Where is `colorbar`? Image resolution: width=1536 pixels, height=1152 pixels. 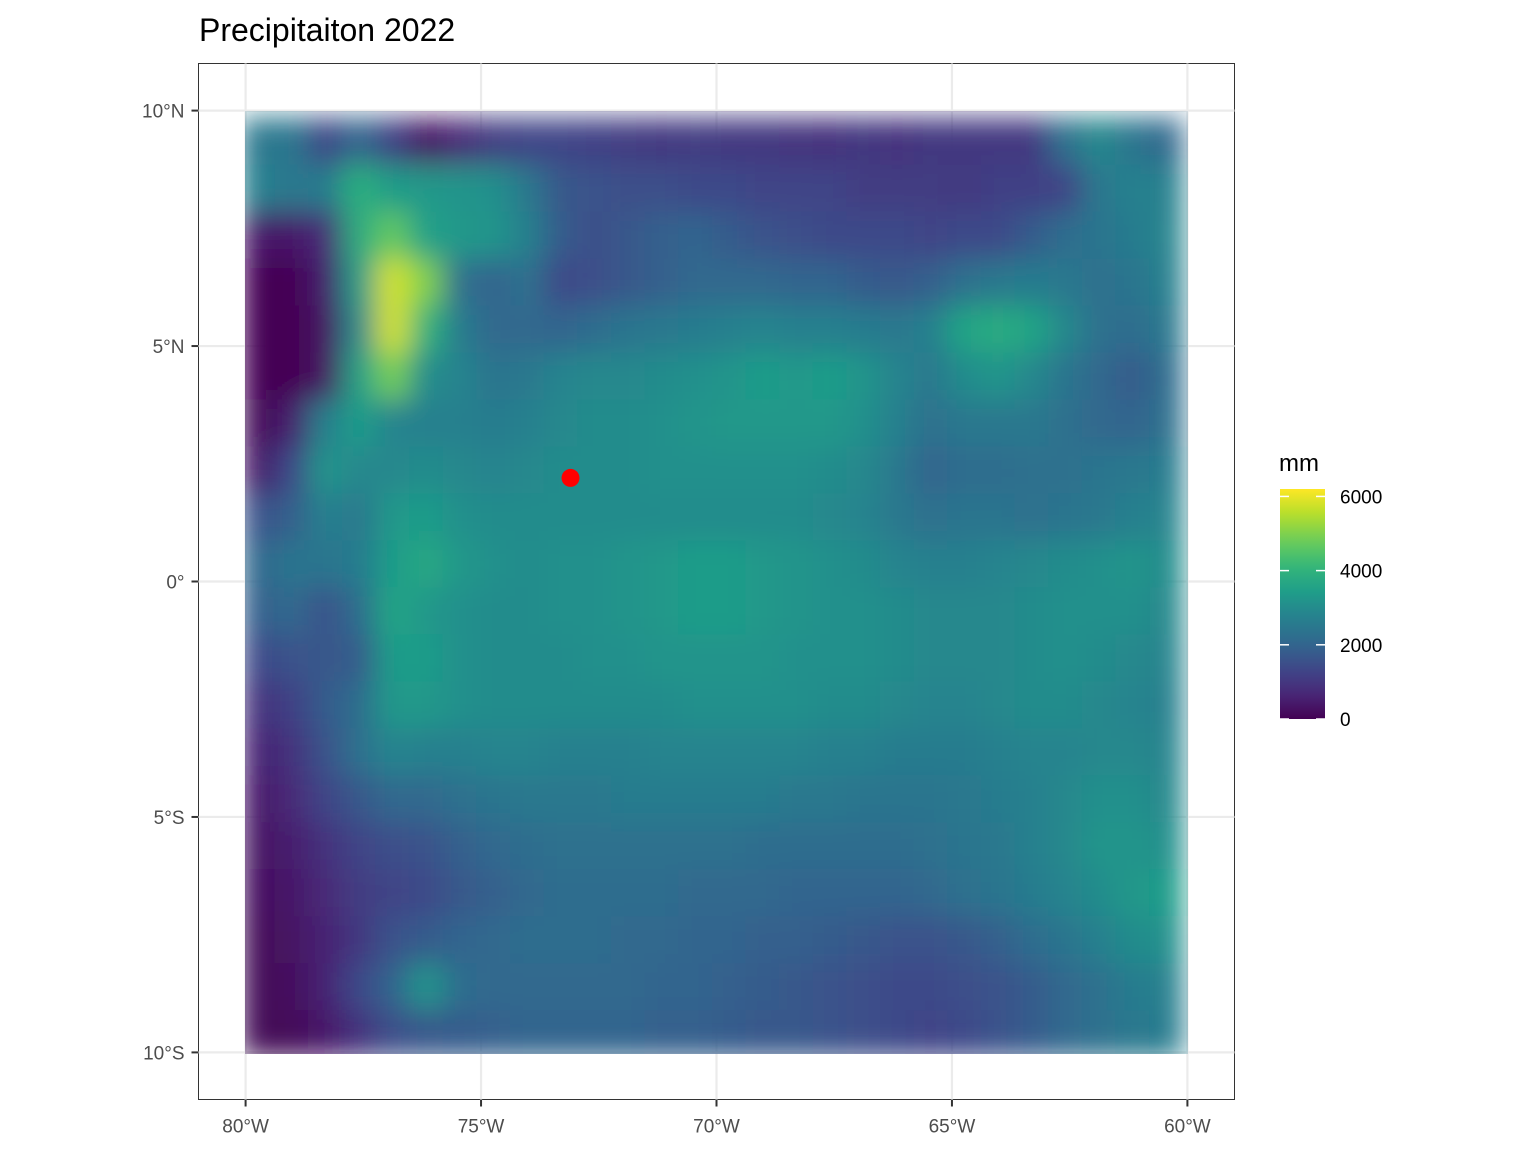
colorbar is located at coordinates (1302, 604).